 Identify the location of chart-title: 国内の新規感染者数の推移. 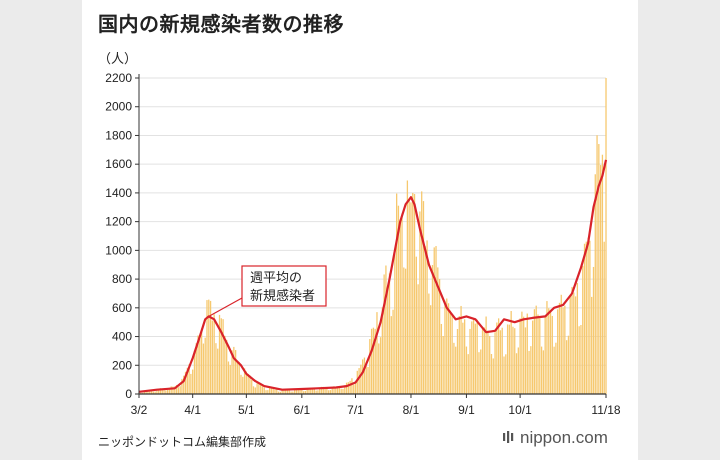
(221, 24).